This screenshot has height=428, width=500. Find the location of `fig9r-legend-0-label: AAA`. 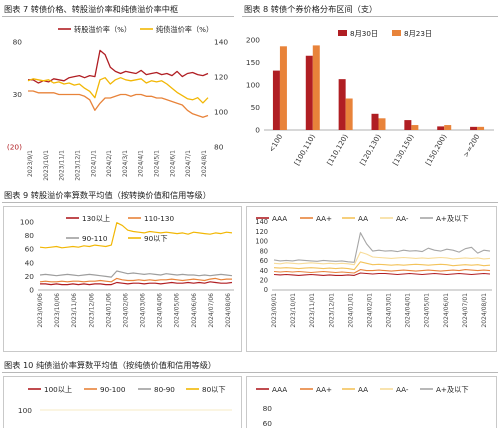

fig9r-legend-0-label: AAA is located at coordinates (279, 218).